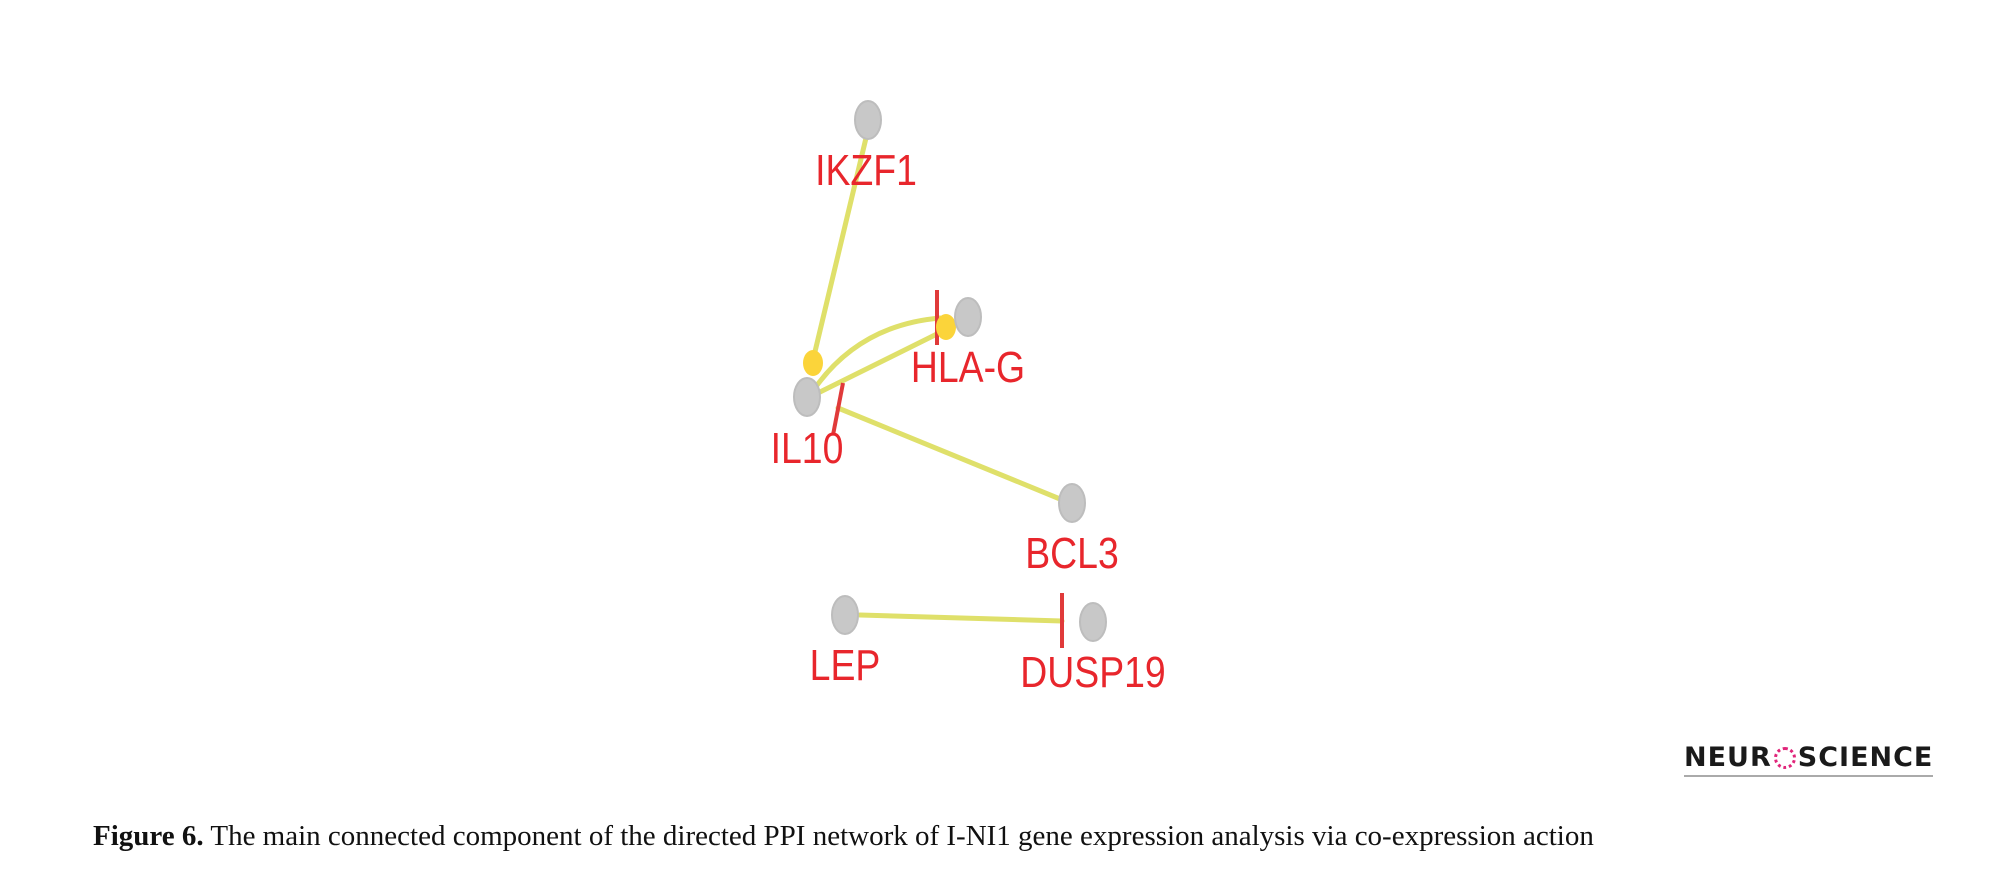 The width and height of the screenshot is (2000, 886). What do you see at coordinates (845, 665) in the screenshot?
I see `label-lep: LEP` at bounding box center [845, 665].